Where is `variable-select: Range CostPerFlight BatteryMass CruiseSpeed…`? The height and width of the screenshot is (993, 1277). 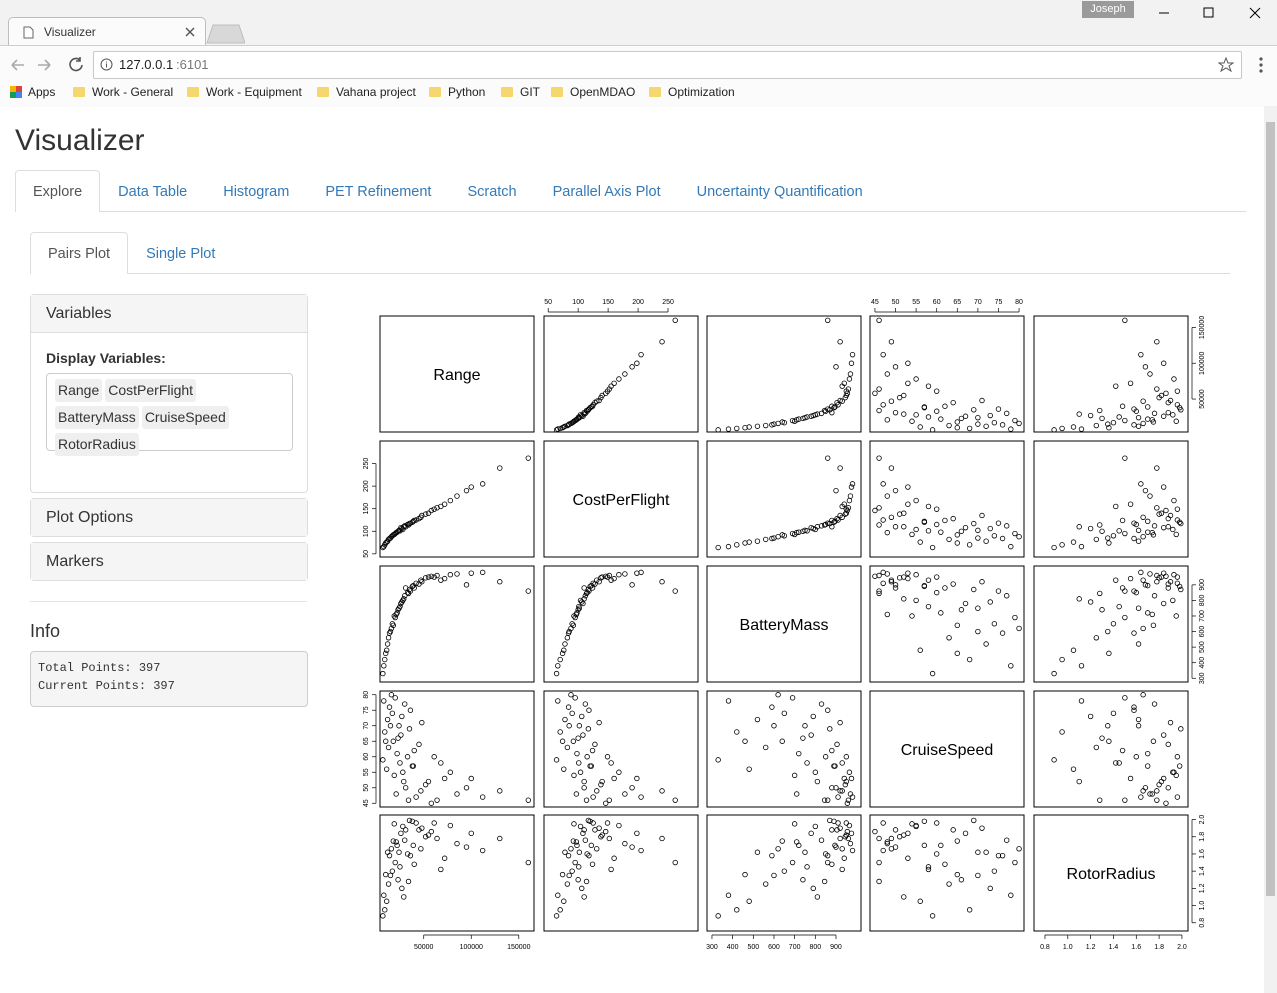 variable-select: Range CostPerFlight BatteryMass CruiseSpeed… is located at coordinates (169, 414).